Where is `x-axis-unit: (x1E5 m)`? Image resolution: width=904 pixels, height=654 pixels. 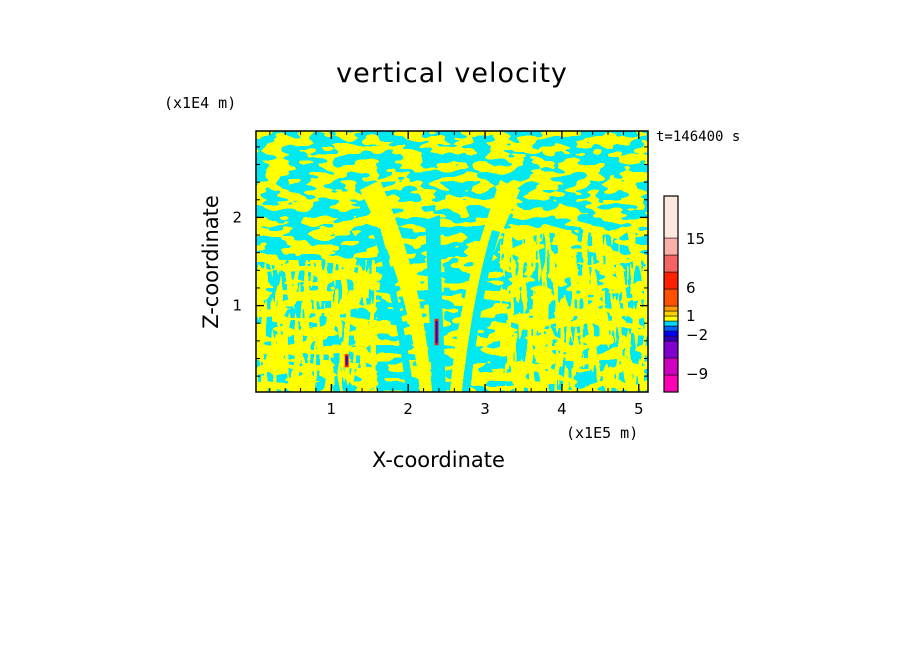
x-axis-unit: (x1E5 m) is located at coordinates (602, 433).